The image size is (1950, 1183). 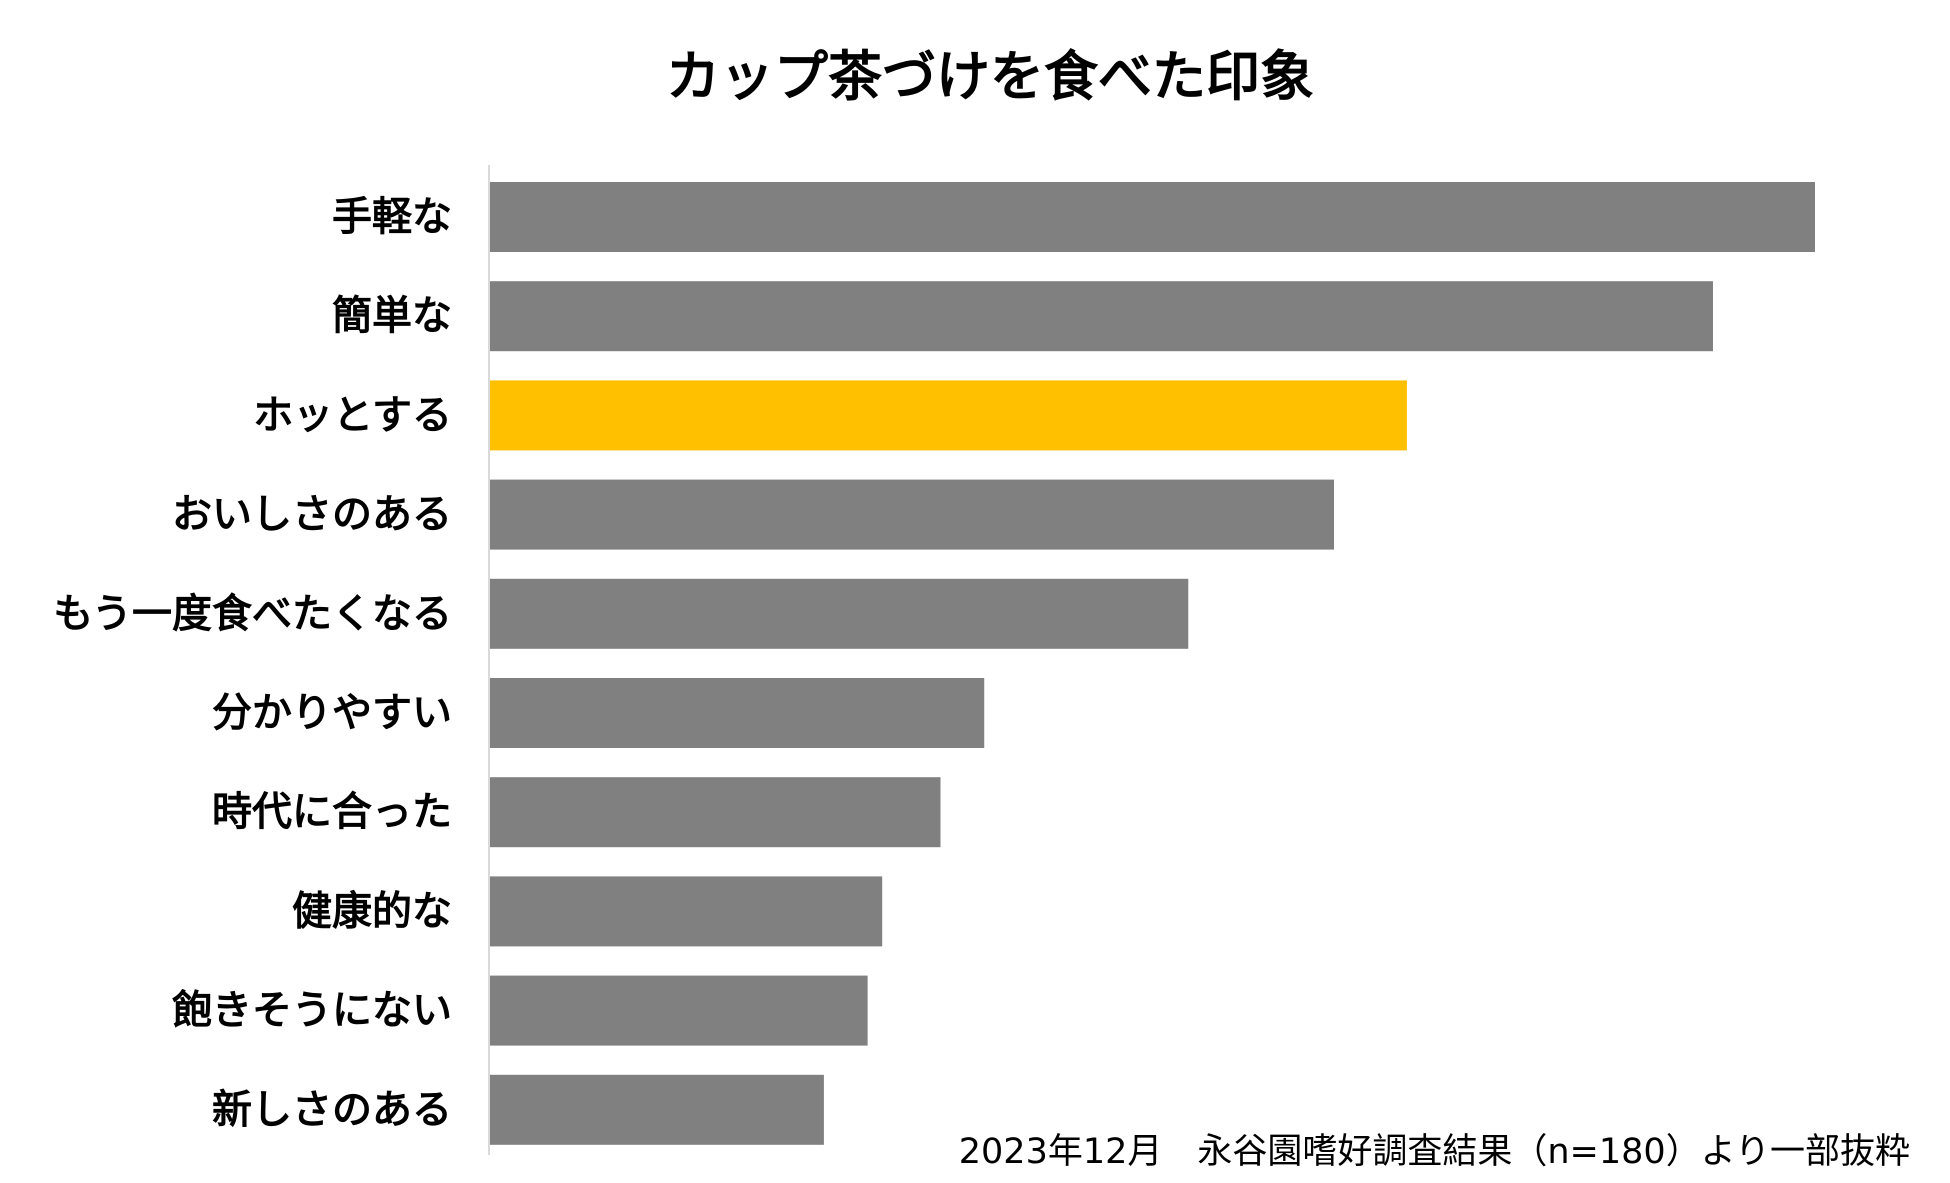 What do you see at coordinates (312, 1011) in the screenshot?
I see `category-label-9: 飽きそうにない` at bounding box center [312, 1011].